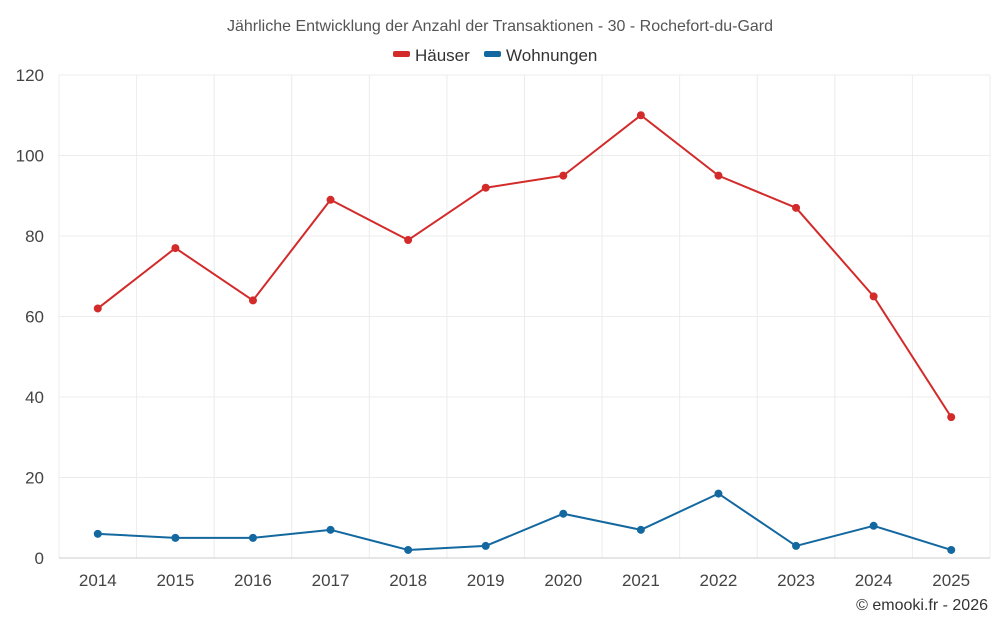 The image size is (1000, 625). What do you see at coordinates (551, 55) in the screenshot?
I see `legend-label-wohnungen: Wohnungen` at bounding box center [551, 55].